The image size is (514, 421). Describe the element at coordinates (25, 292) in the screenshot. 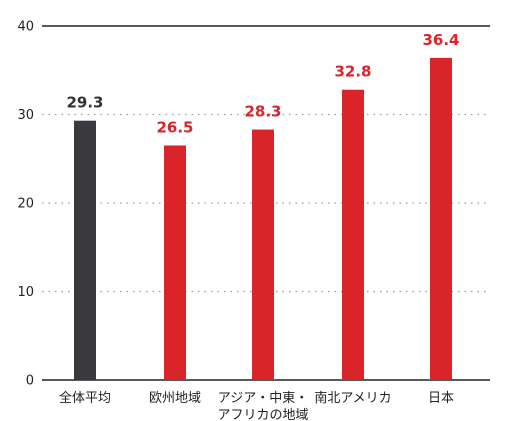

I see `y-tick-label: 10` at that location.